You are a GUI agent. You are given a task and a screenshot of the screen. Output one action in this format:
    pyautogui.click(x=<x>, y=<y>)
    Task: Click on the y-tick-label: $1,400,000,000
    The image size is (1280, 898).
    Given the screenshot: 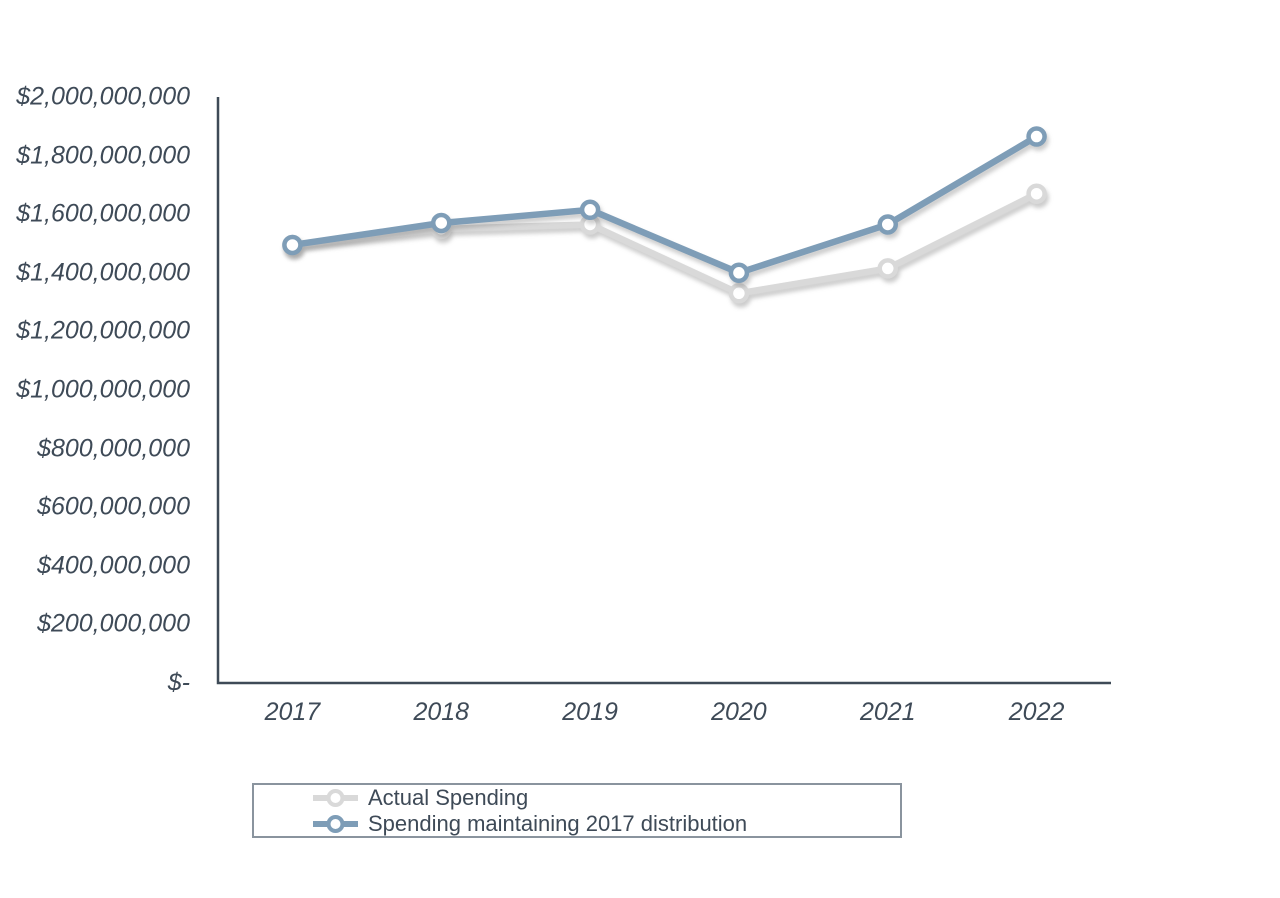 What is the action you would take?
    pyautogui.click(x=103, y=272)
    